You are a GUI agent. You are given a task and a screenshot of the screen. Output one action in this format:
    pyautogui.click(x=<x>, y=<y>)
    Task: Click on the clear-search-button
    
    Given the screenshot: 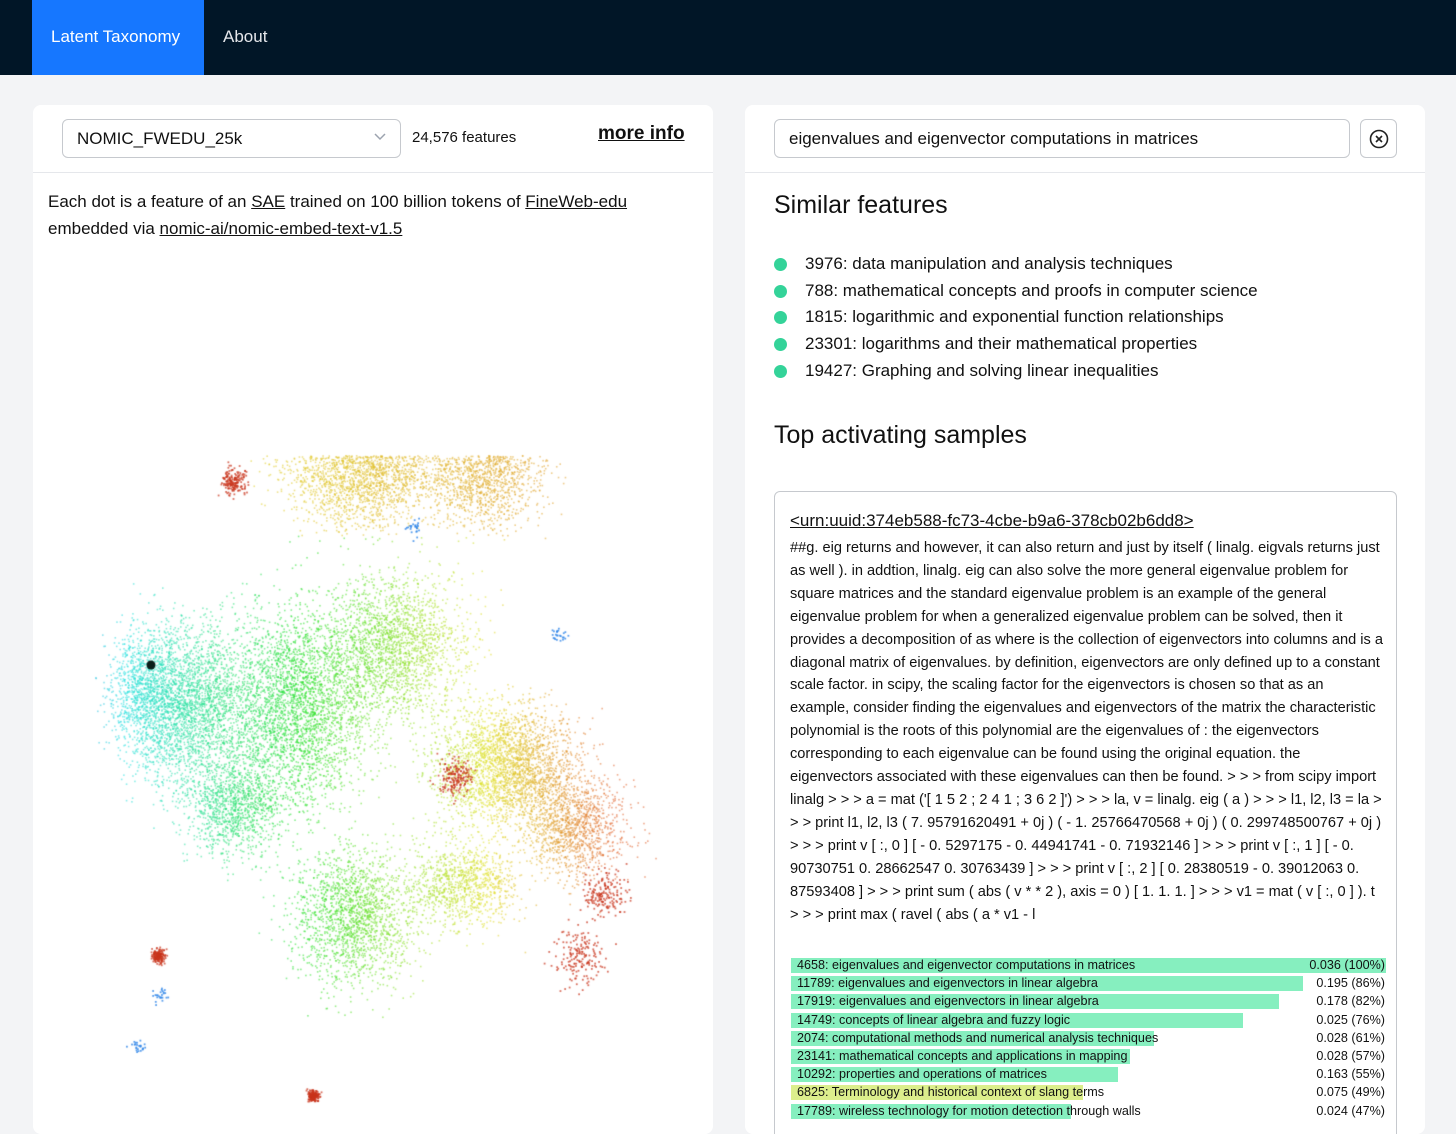 What is the action you would take?
    pyautogui.click(x=1378, y=138)
    